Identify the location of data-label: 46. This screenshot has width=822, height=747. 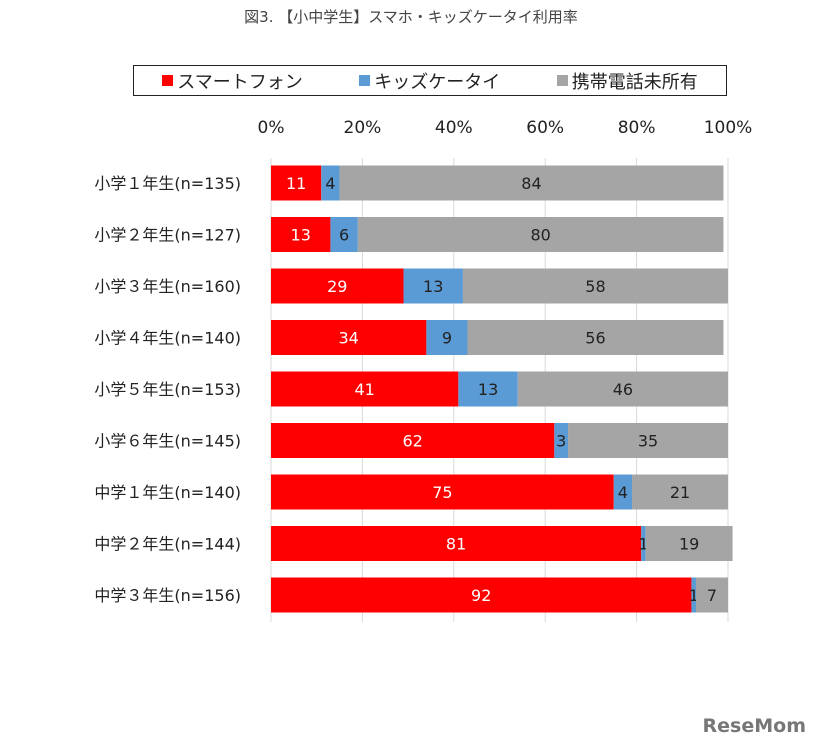
(623, 389).